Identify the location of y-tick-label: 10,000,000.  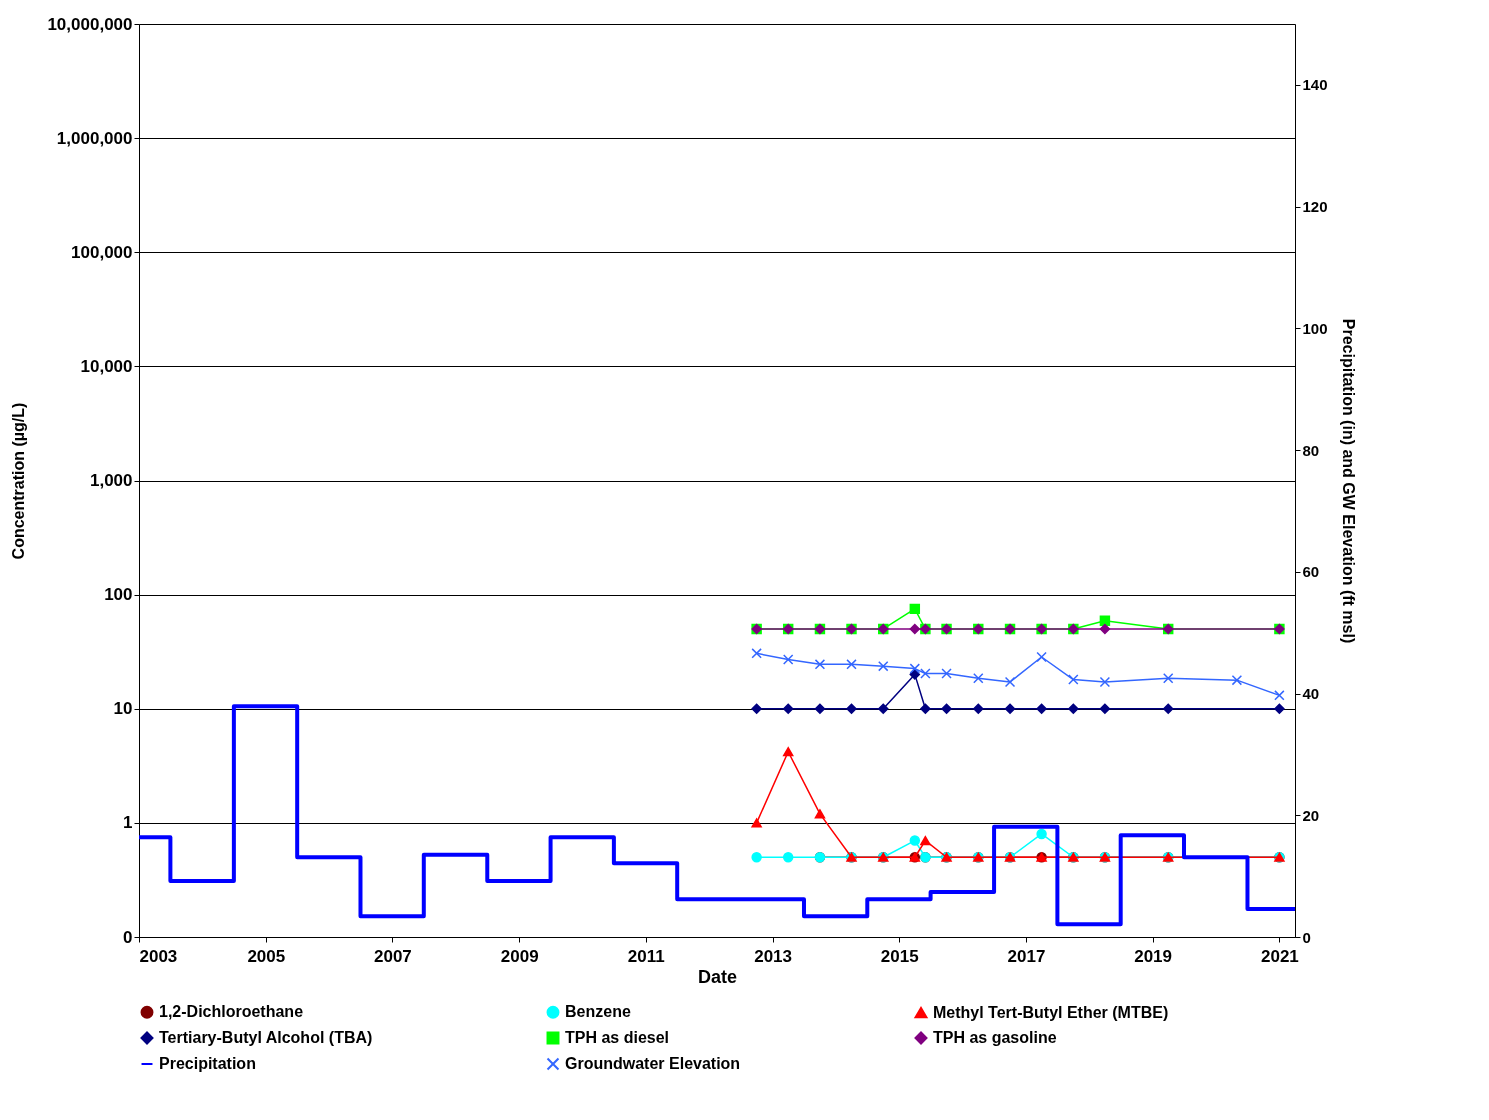
(90, 24).